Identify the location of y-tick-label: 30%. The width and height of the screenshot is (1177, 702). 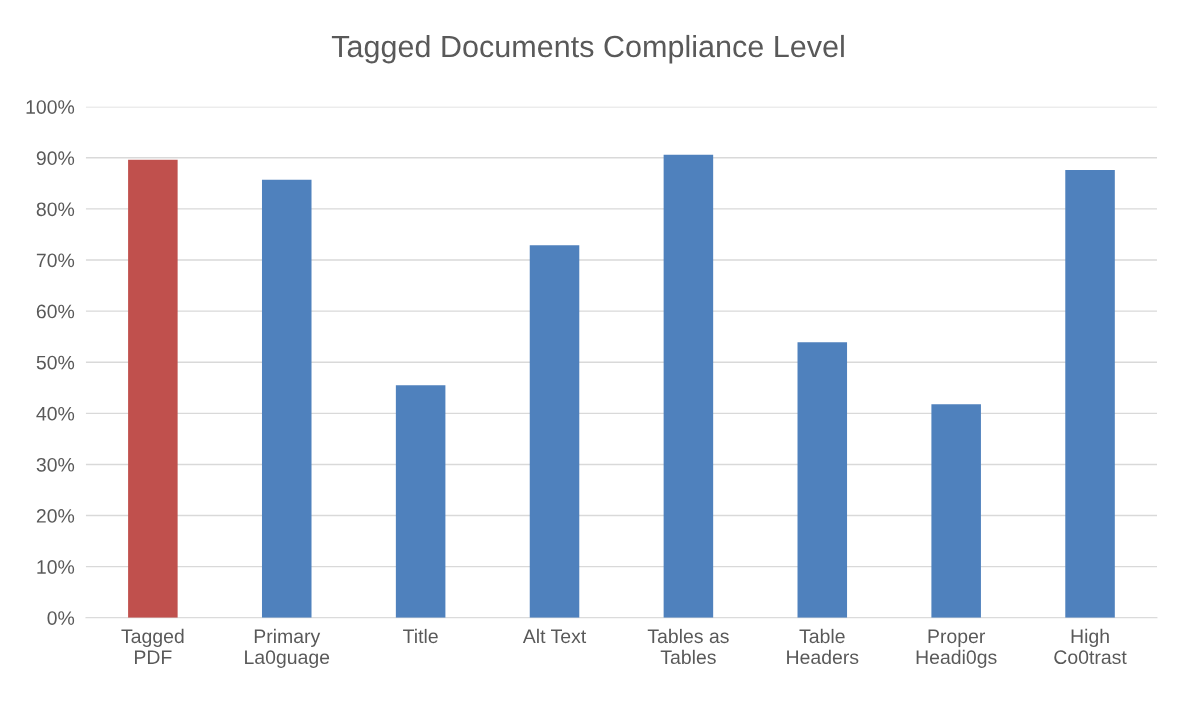
(55, 464).